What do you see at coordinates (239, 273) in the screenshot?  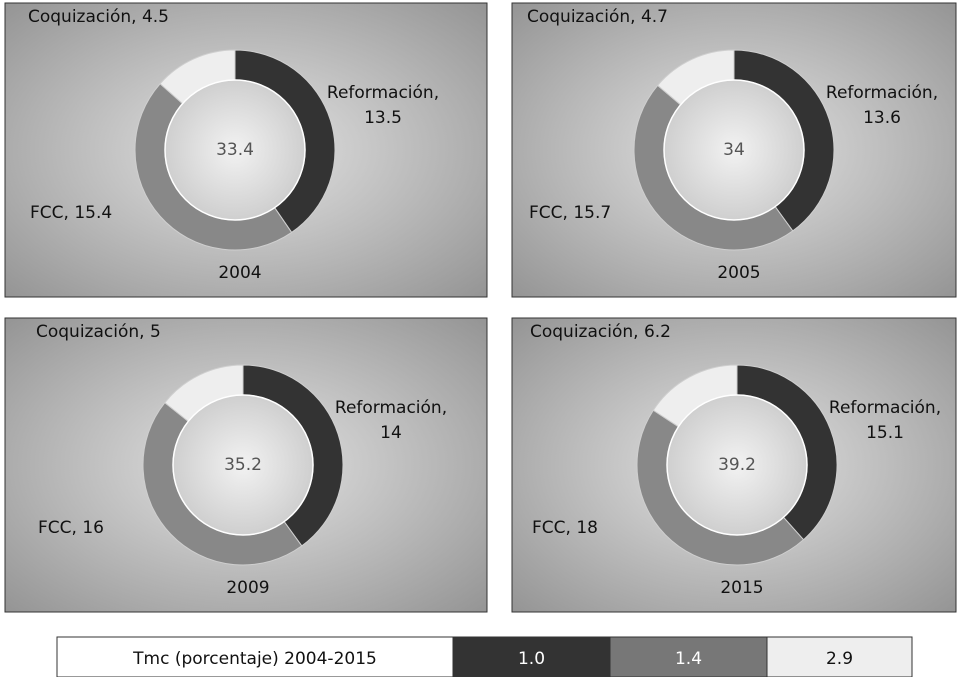 I see `chart-title: 2004` at bounding box center [239, 273].